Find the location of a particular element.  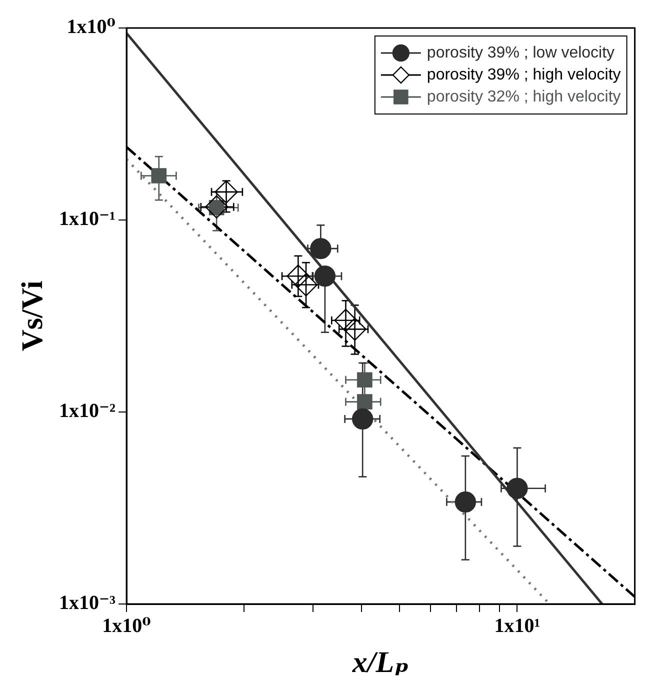

y-tick-label: 1x10⁻³ is located at coordinates (87, 603).